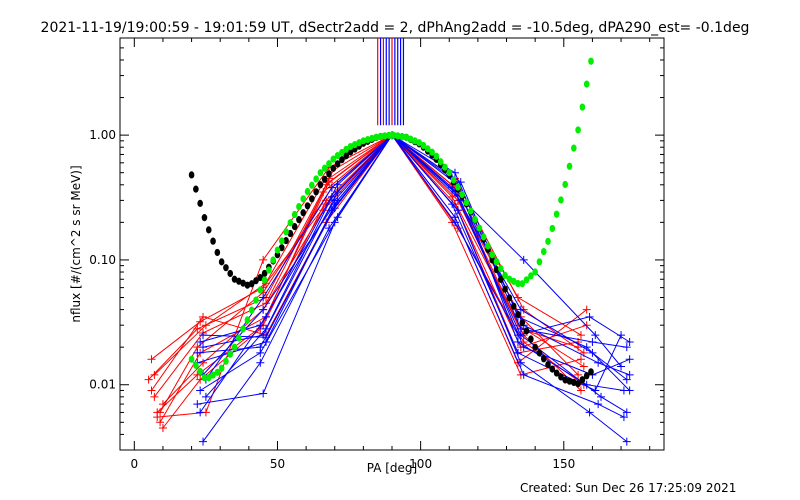 Image resolution: width=800 pixels, height=500 pixels. What do you see at coordinates (277, 464) in the screenshot?
I see `x-tick-label: 50` at bounding box center [277, 464].